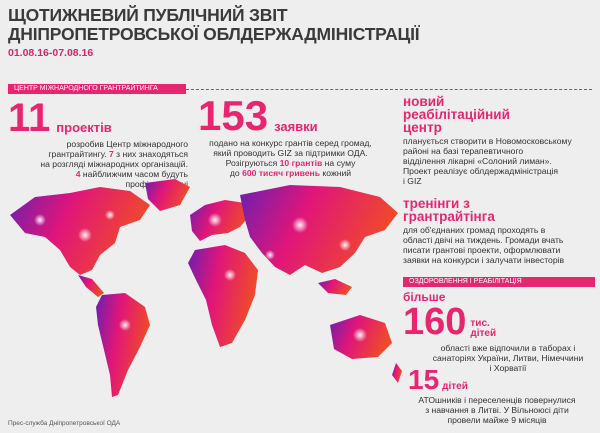 This screenshot has height=433, width=600. What do you see at coordinates (424, 101) in the screenshot?
I see `rehab-head-1: новий` at bounding box center [424, 101].